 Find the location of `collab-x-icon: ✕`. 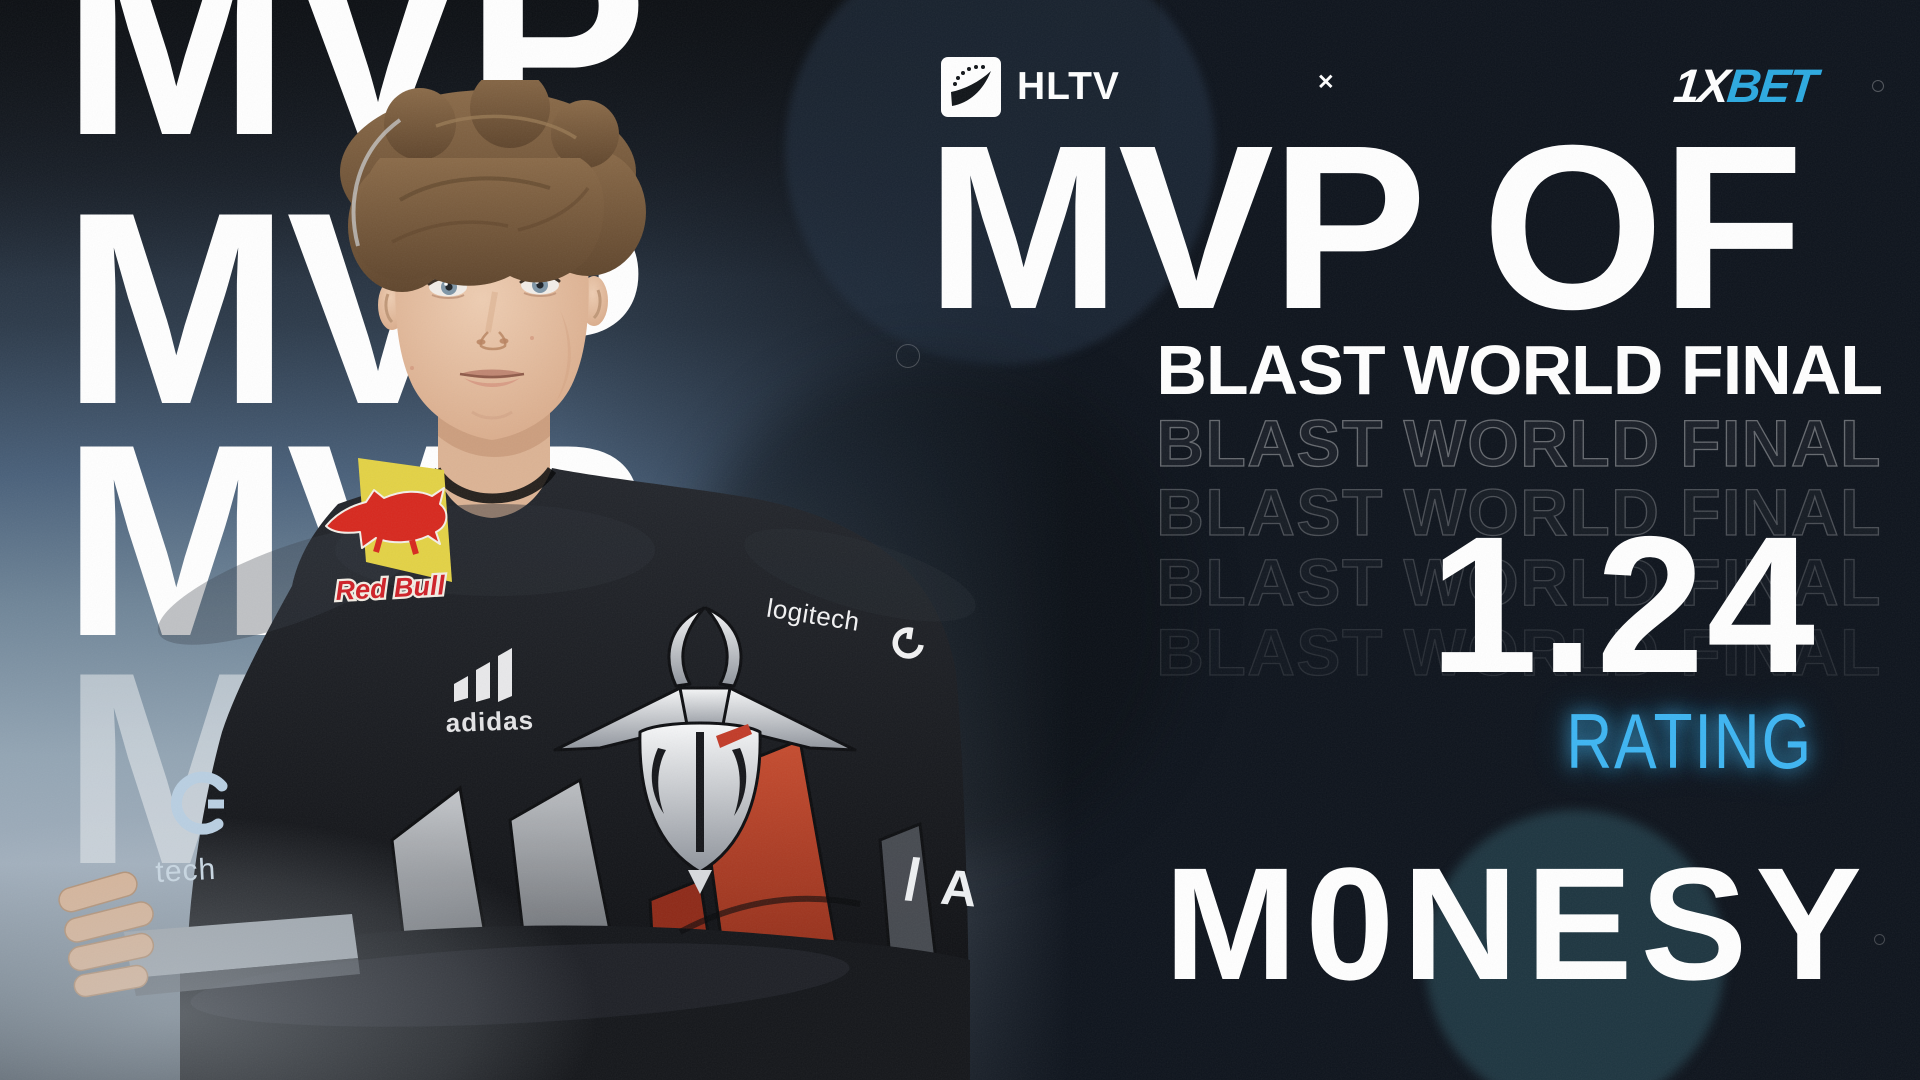

collab-x-icon: ✕ is located at coordinates (1326, 82).